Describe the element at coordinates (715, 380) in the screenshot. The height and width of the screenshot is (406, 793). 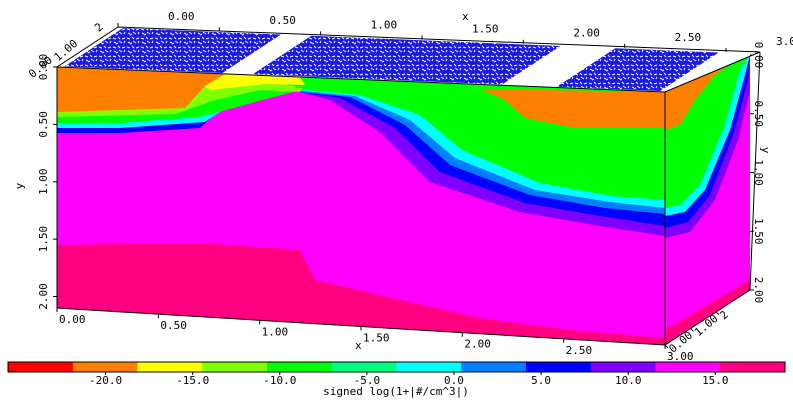
I see `colorbar-tick-label: 15.0` at that location.